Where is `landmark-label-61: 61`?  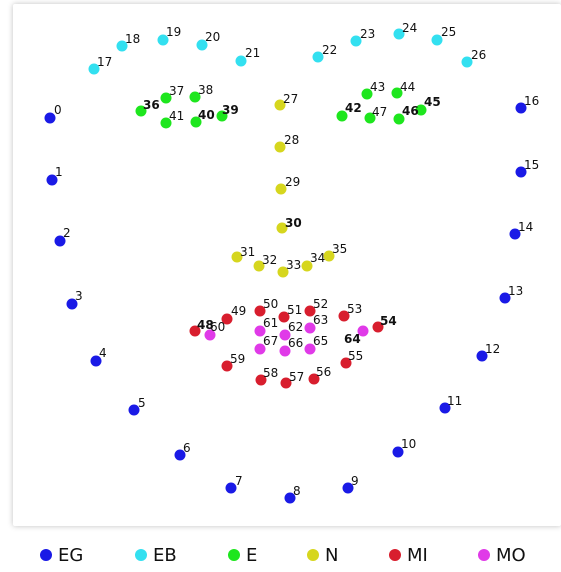 landmark-label-61: 61 is located at coordinates (270, 323).